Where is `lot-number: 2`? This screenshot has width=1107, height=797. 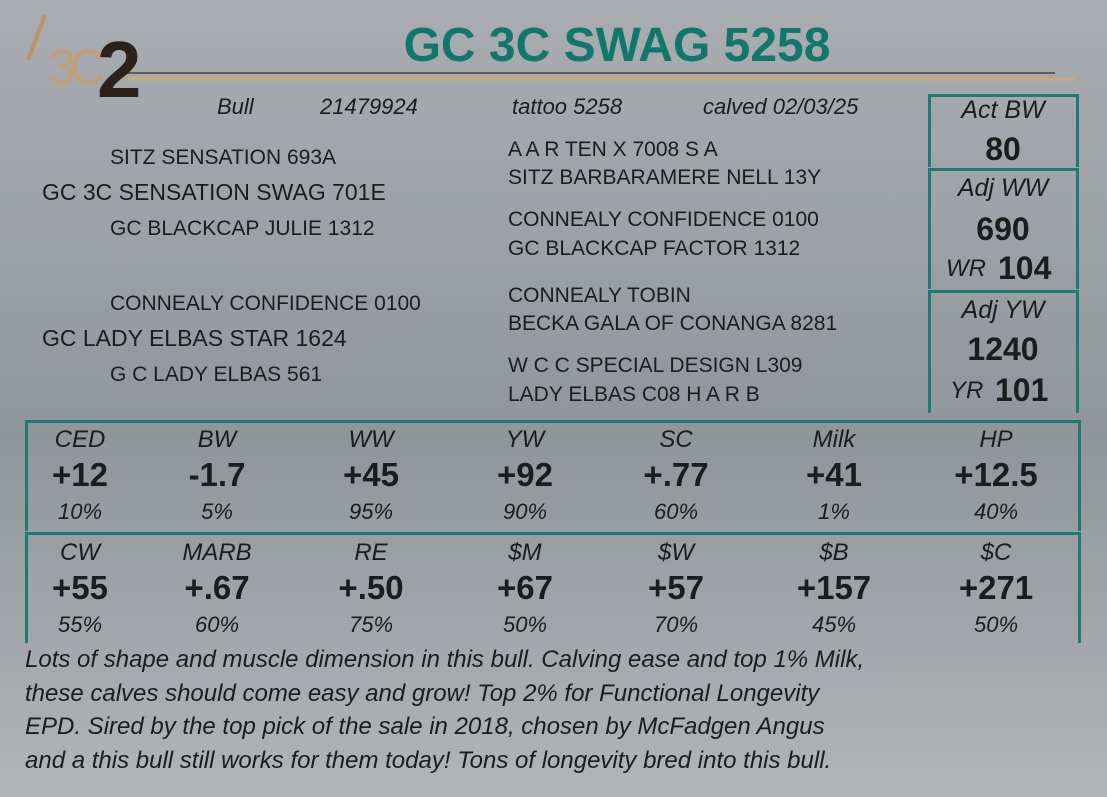 lot-number: 2 is located at coordinates (119, 69).